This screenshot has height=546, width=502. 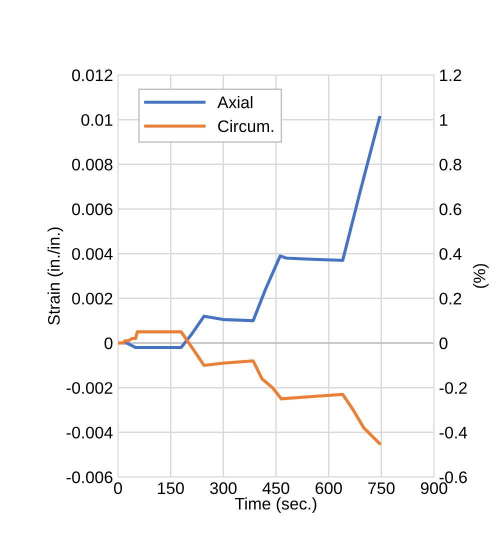 What do you see at coordinates (56, 276) in the screenshot?
I see `y-axis-title: Strain (in./in.)` at bounding box center [56, 276].